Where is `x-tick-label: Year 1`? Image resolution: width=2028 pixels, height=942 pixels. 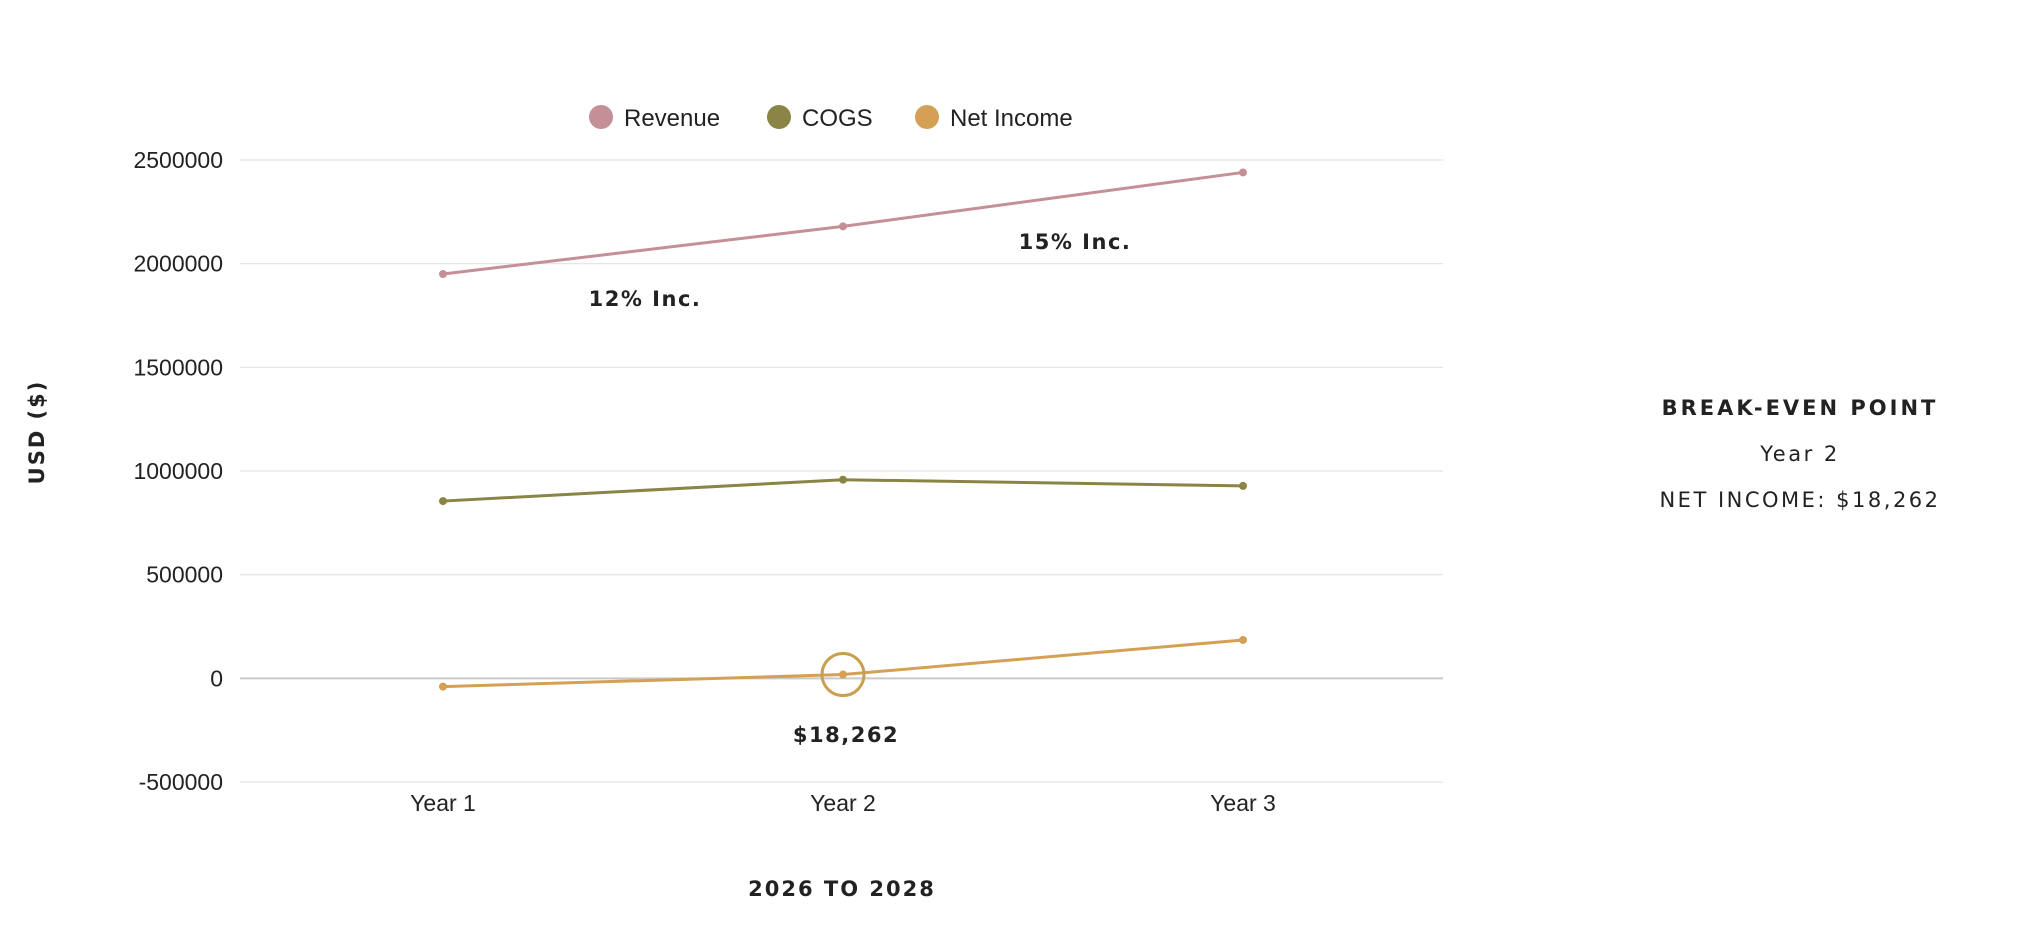
x-tick-label: Year 1 is located at coordinates (443, 803).